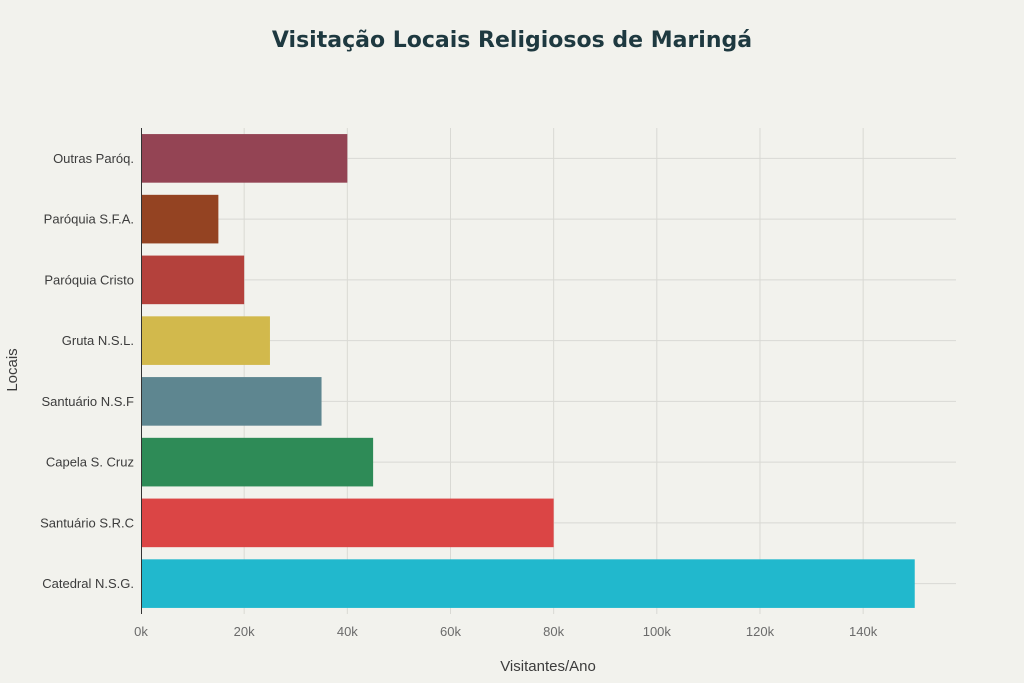 The width and height of the screenshot is (1024, 683). I want to click on x-tick-label: 120k, so click(760, 631).